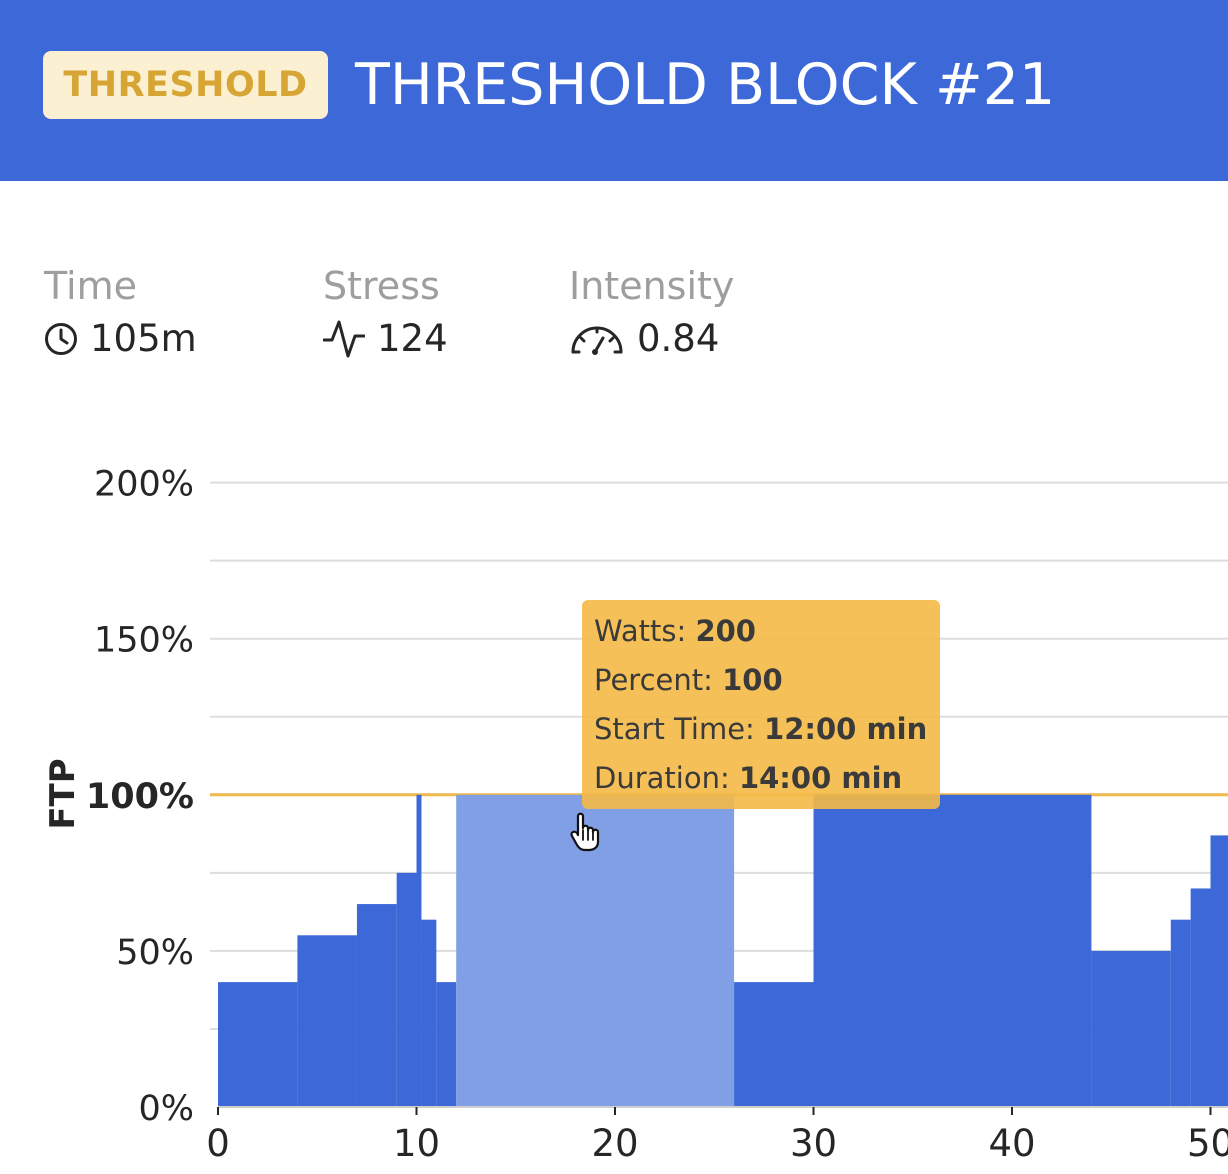 Image resolution: width=1228 pixels, height=1174 pixels. I want to click on stat-time-label: Time, so click(90, 286).